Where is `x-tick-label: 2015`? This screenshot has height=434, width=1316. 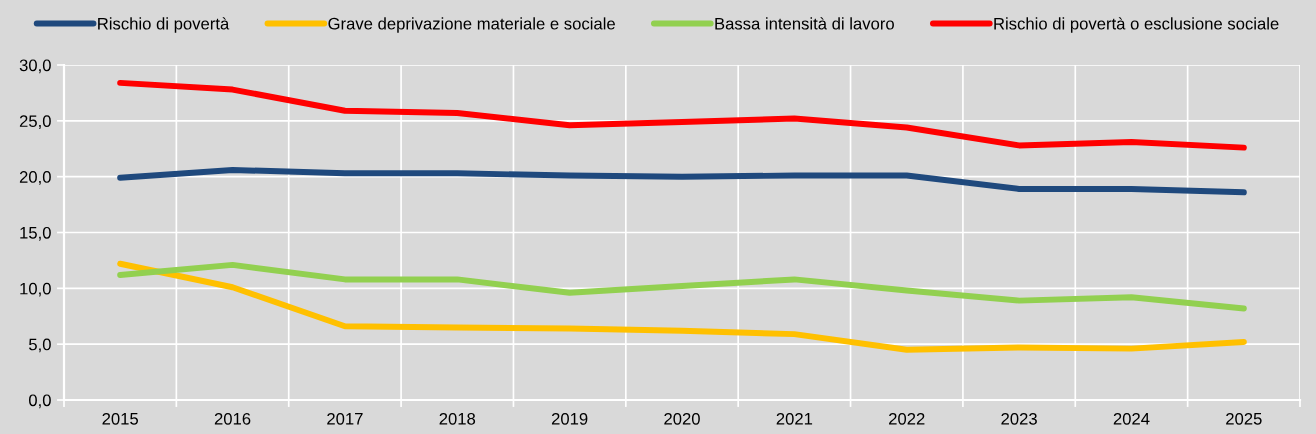 x-tick-label: 2015 is located at coordinates (120, 418).